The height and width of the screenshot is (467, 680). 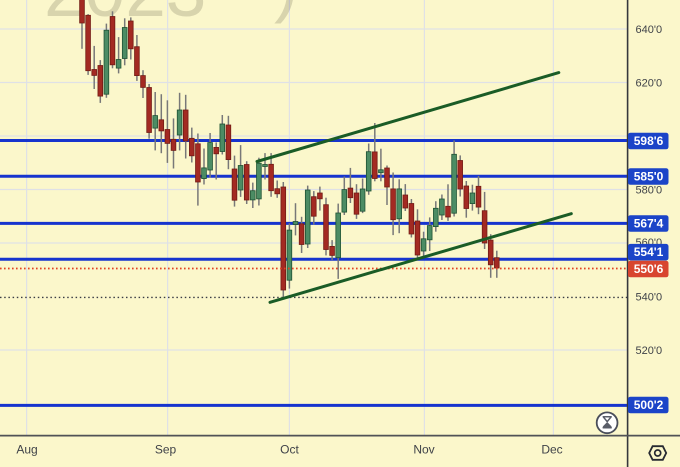 What do you see at coordinates (551, 450) in the screenshot?
I see `svg-text: Dec` at bounding box center [551, 450].